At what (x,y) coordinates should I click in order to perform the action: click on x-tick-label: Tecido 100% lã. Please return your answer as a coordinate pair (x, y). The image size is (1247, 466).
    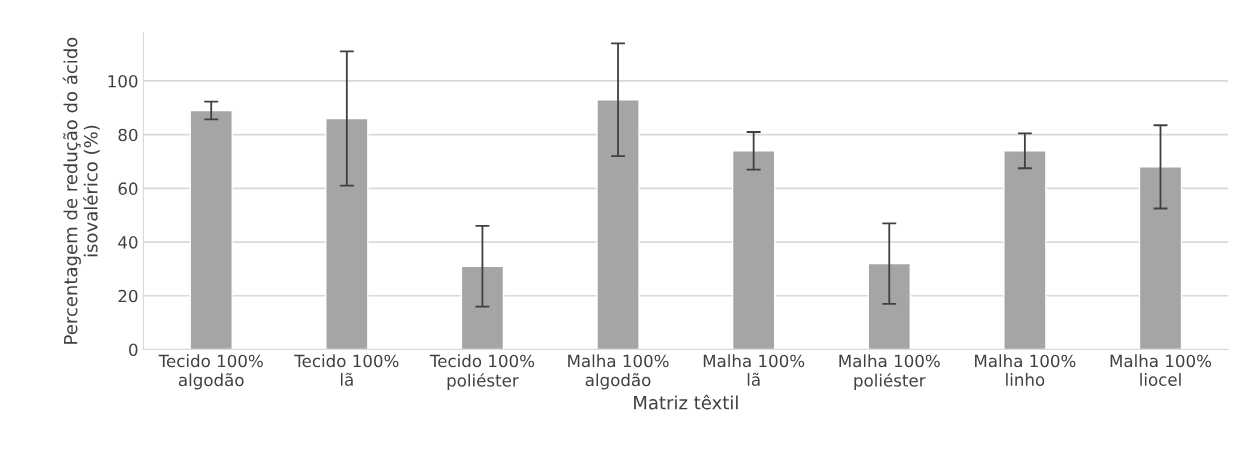
    Looking at the image, I should click on (346, 370).